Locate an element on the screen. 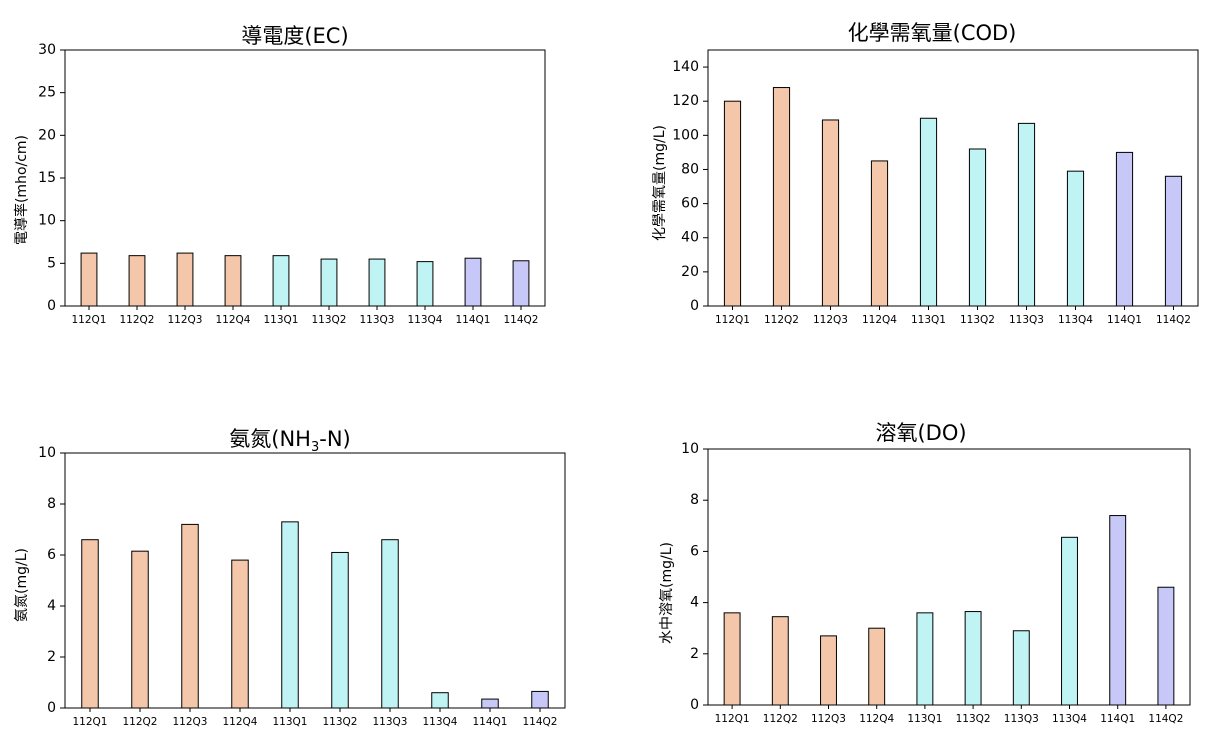 This screenshot has width=1210, height=740. chart-title-tail: -N) is located at coordinates (334, 439).